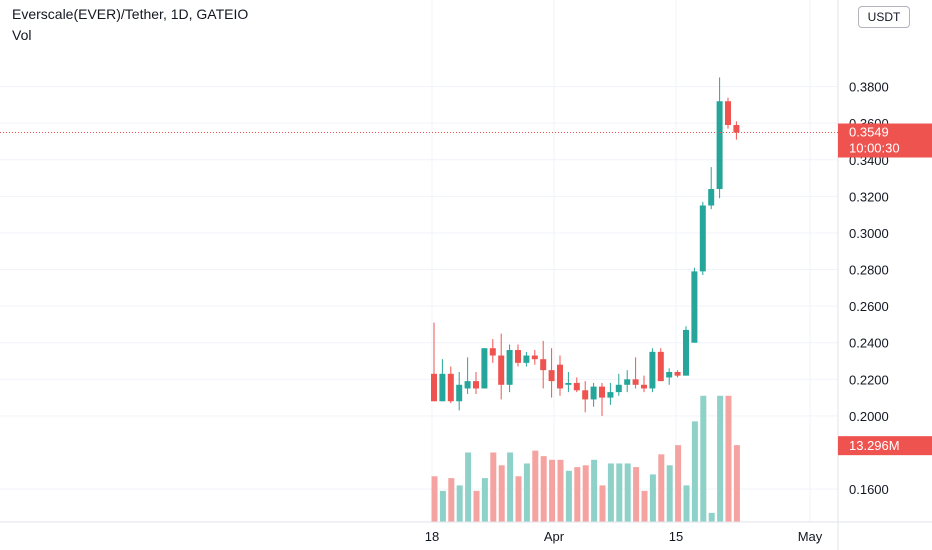  Describe the element at coordinates (869, 270) in the screenshot. I see `price-tick-label: 0.2800` at that location.